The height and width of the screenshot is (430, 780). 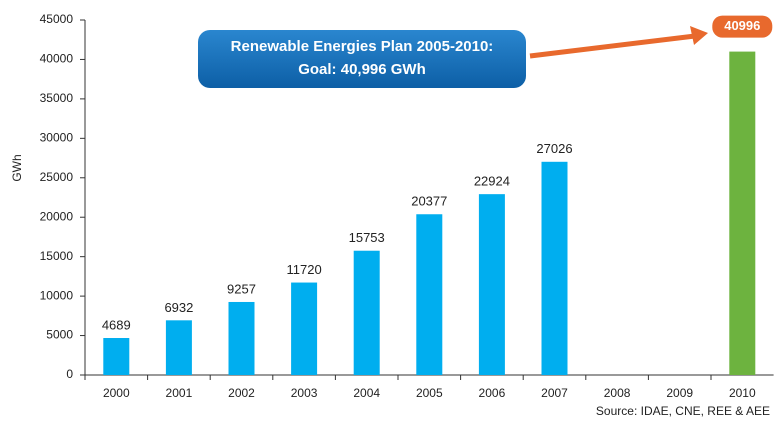 What do you see at coordinates (492, 393) in the screenshot?
I see `x-tick-label: 2006` at bounding box center [492, 393].